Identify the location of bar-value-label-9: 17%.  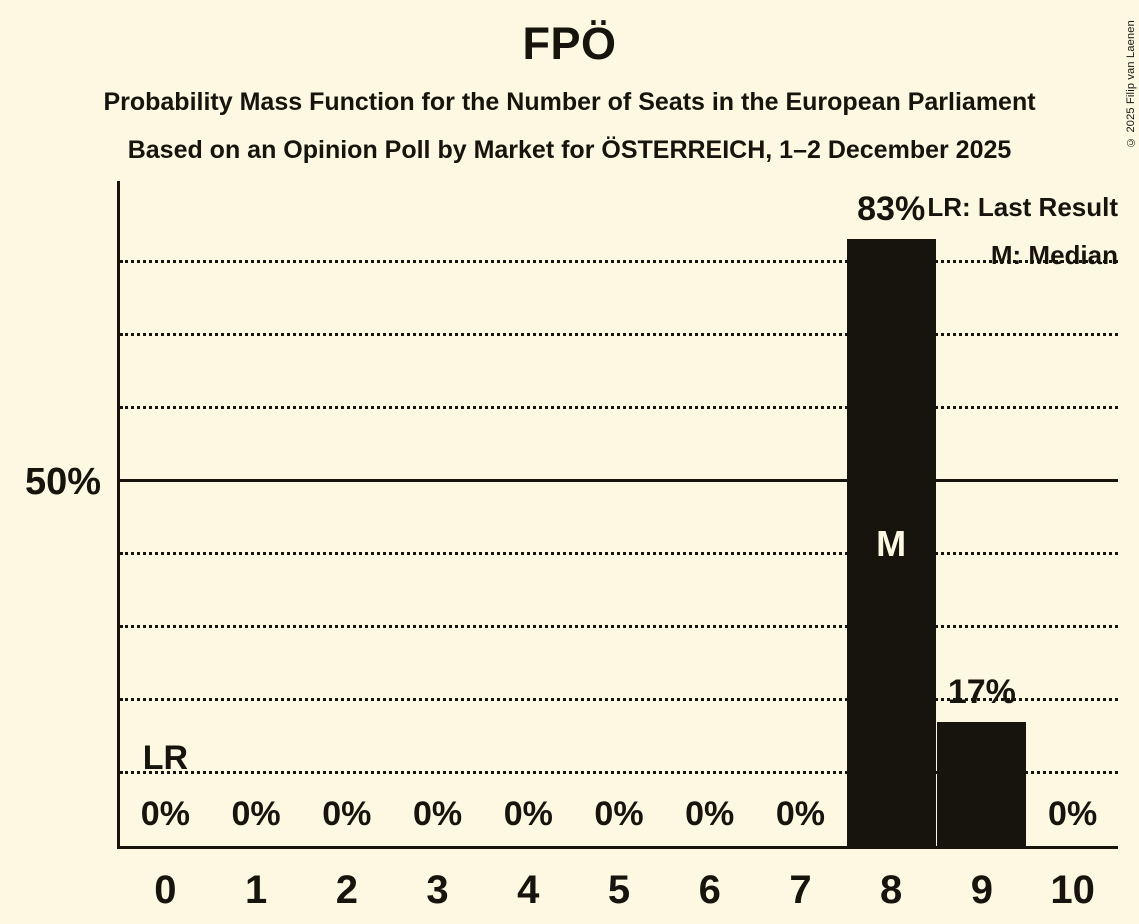
(981, 691).